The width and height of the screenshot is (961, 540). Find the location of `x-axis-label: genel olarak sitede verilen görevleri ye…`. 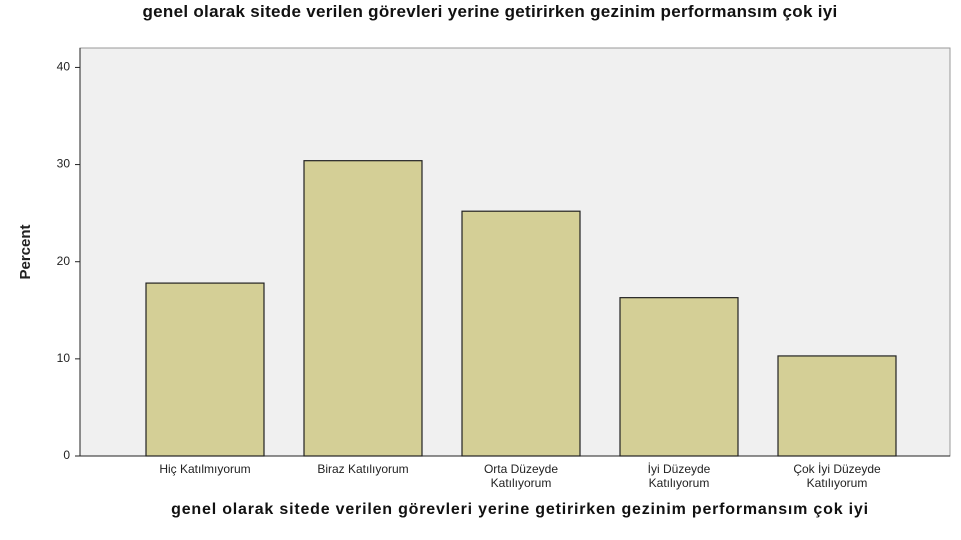

x-axis-label: genel olarak sitede verilen görevleri ye… is located at coordinates (520, 509).